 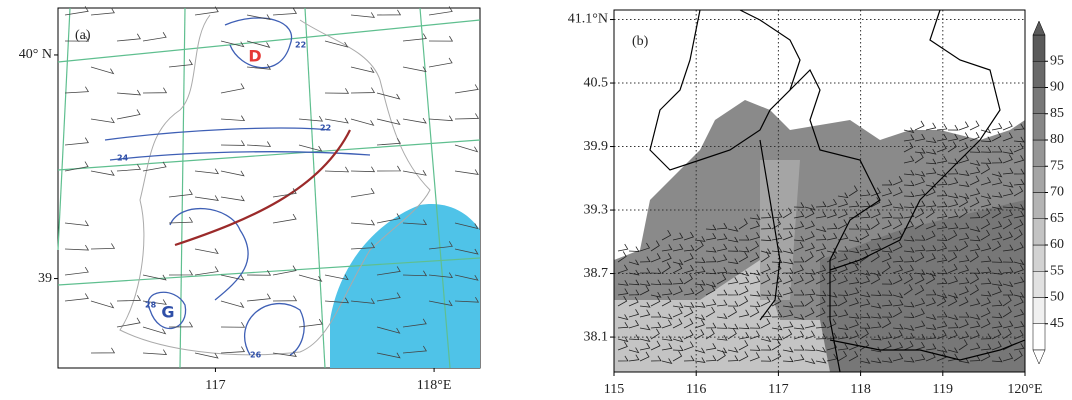 What do you see at coordinates (1057, 270) in the screenshot?
I see `colorbar-label: 55` at bounding box center [1057, 270].